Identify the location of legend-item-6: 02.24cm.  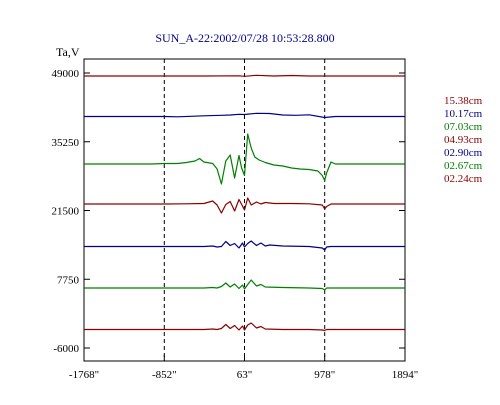
(463, 179).